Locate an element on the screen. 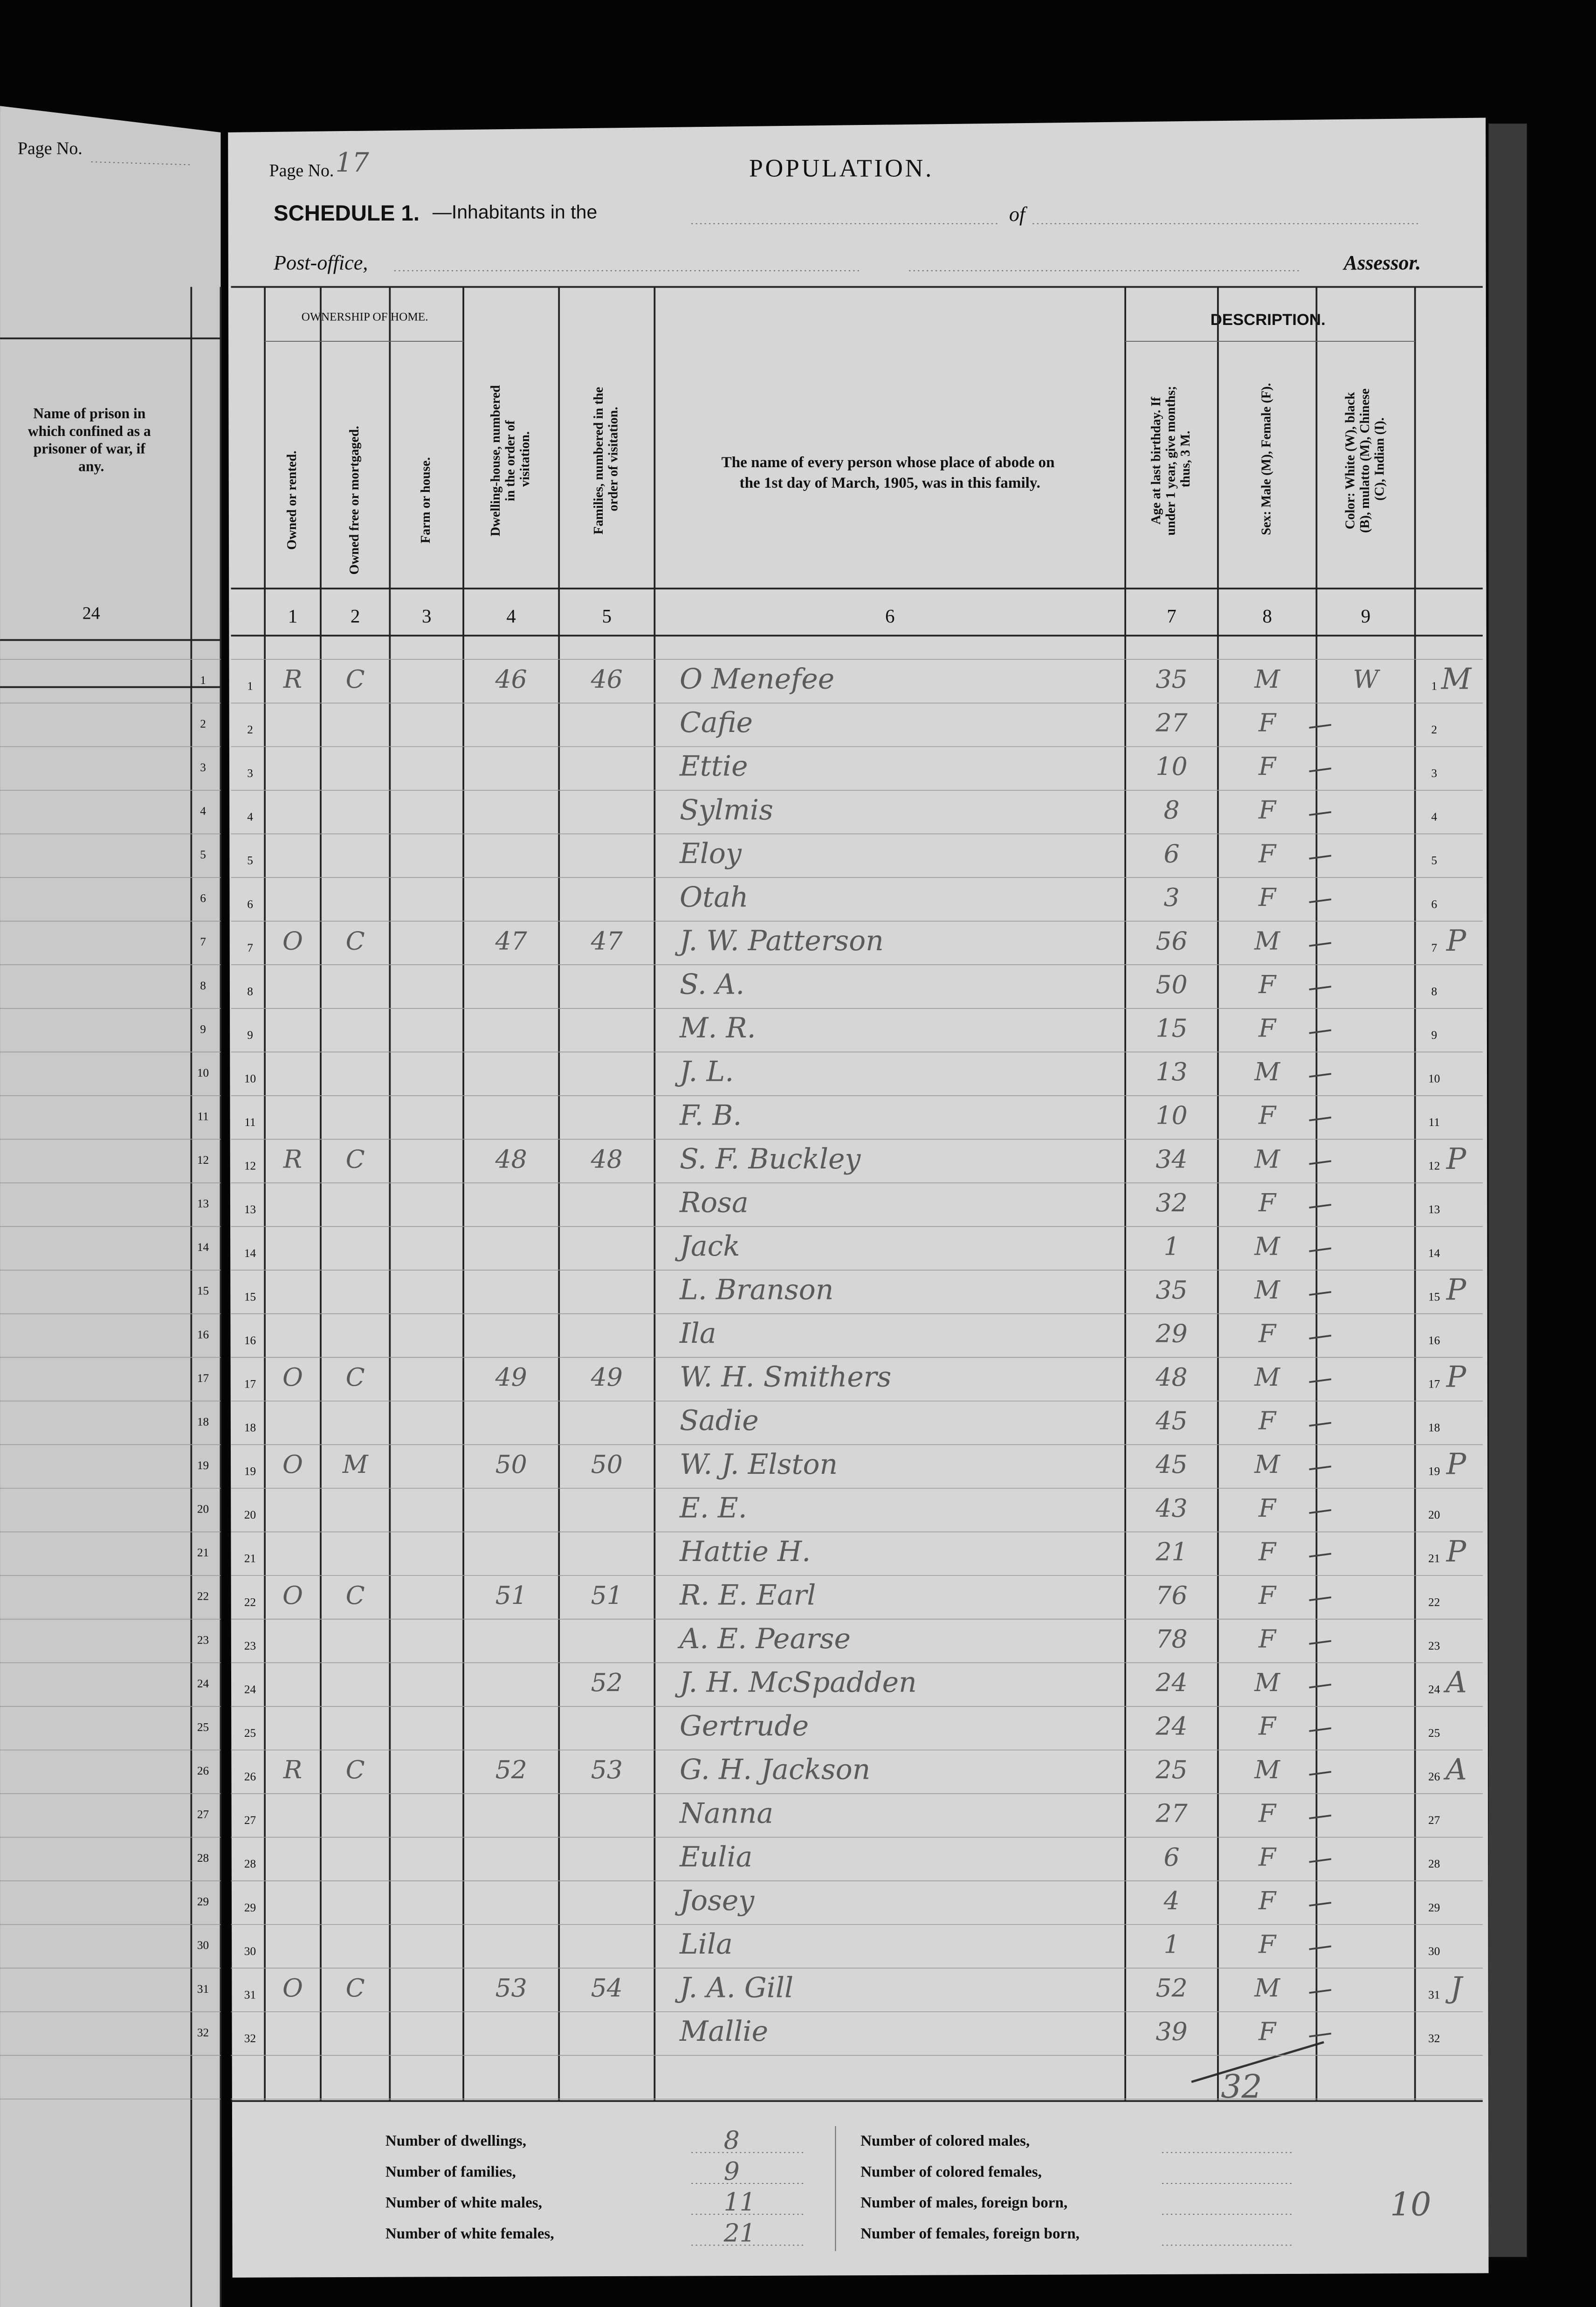  column-header: Farm or house. is located at coordinates (426, 500).